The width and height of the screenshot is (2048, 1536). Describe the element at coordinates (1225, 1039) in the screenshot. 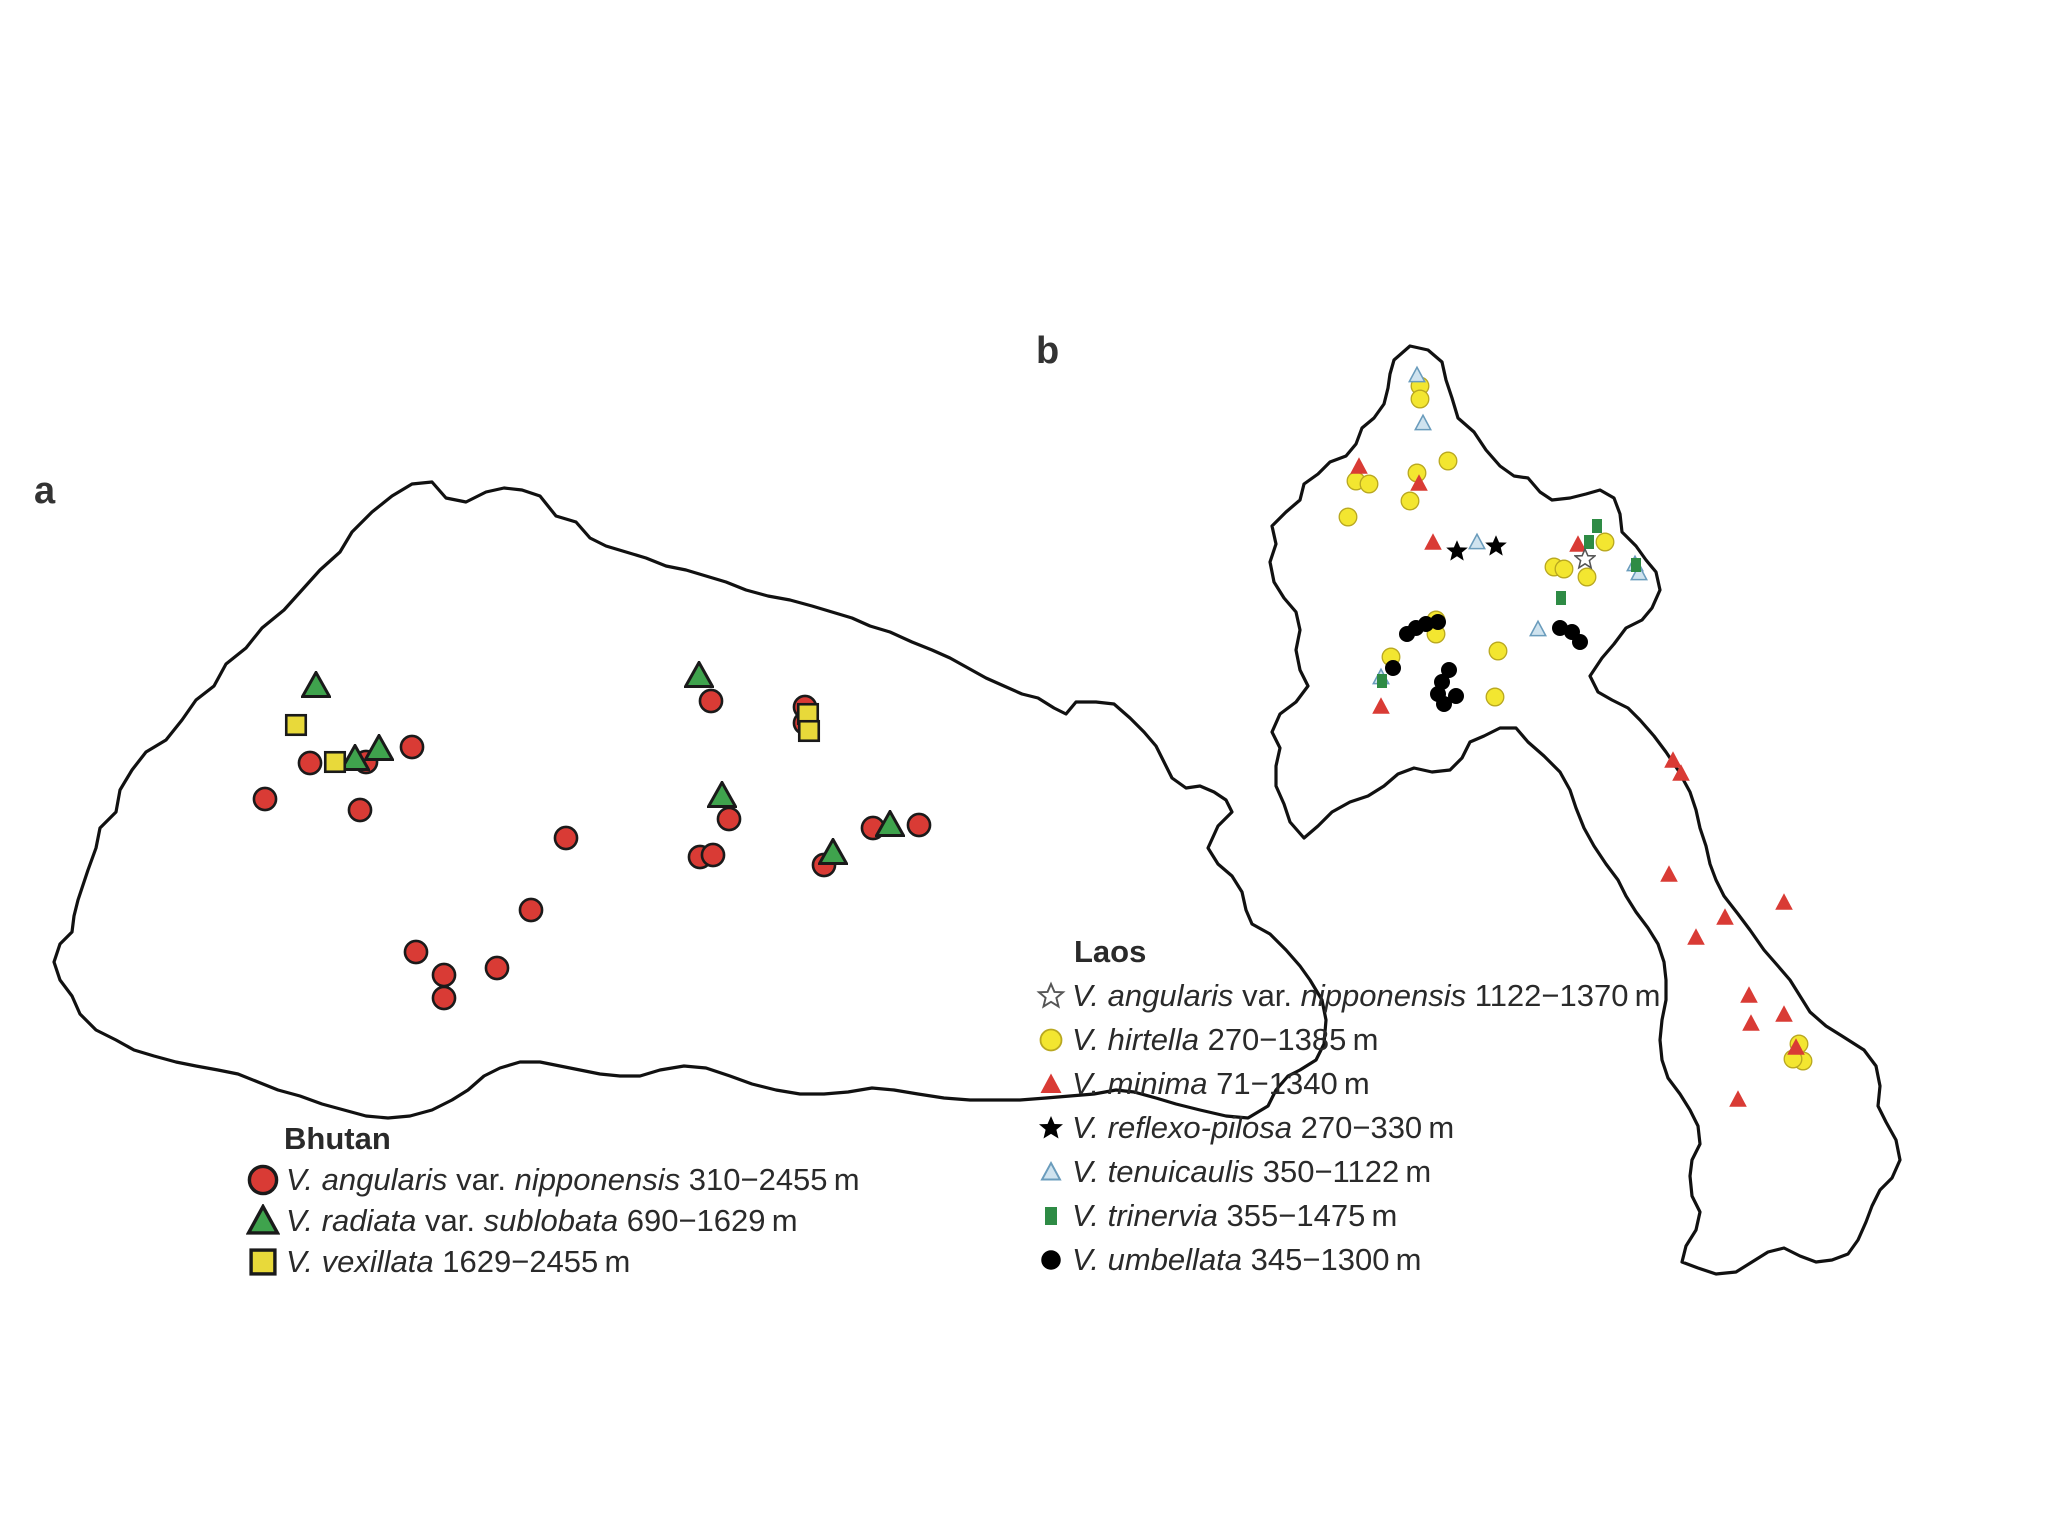

I see `legend-label: V. hirtella 270−1385 m` at that location.